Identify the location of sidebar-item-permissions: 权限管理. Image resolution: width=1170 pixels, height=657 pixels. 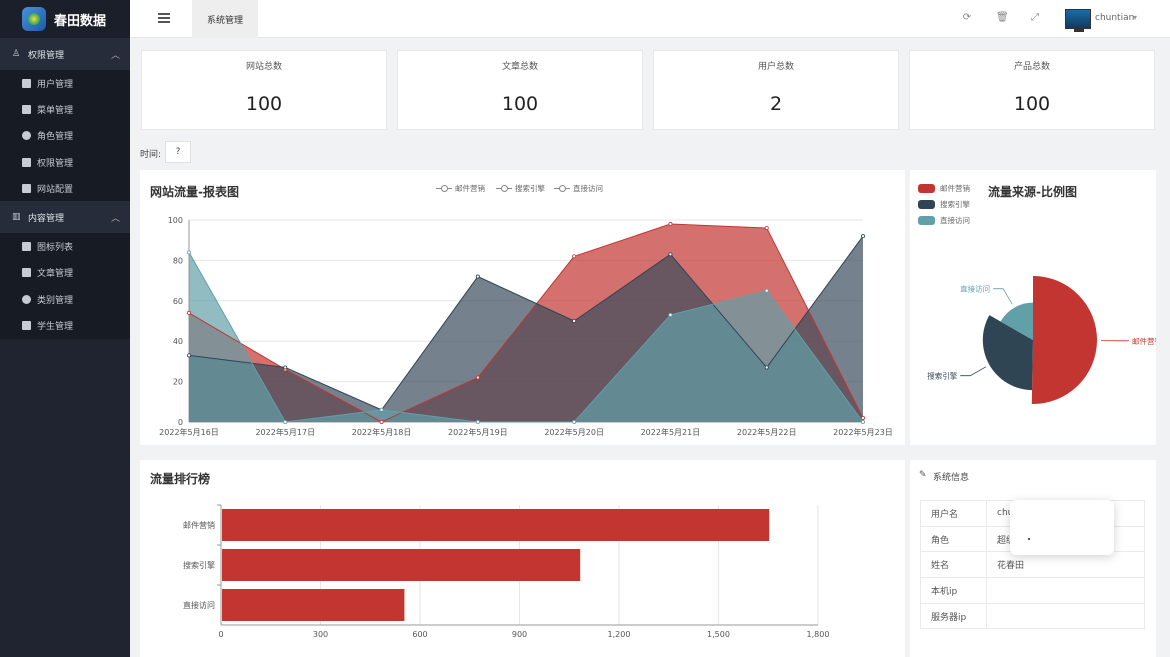
(65, 162).